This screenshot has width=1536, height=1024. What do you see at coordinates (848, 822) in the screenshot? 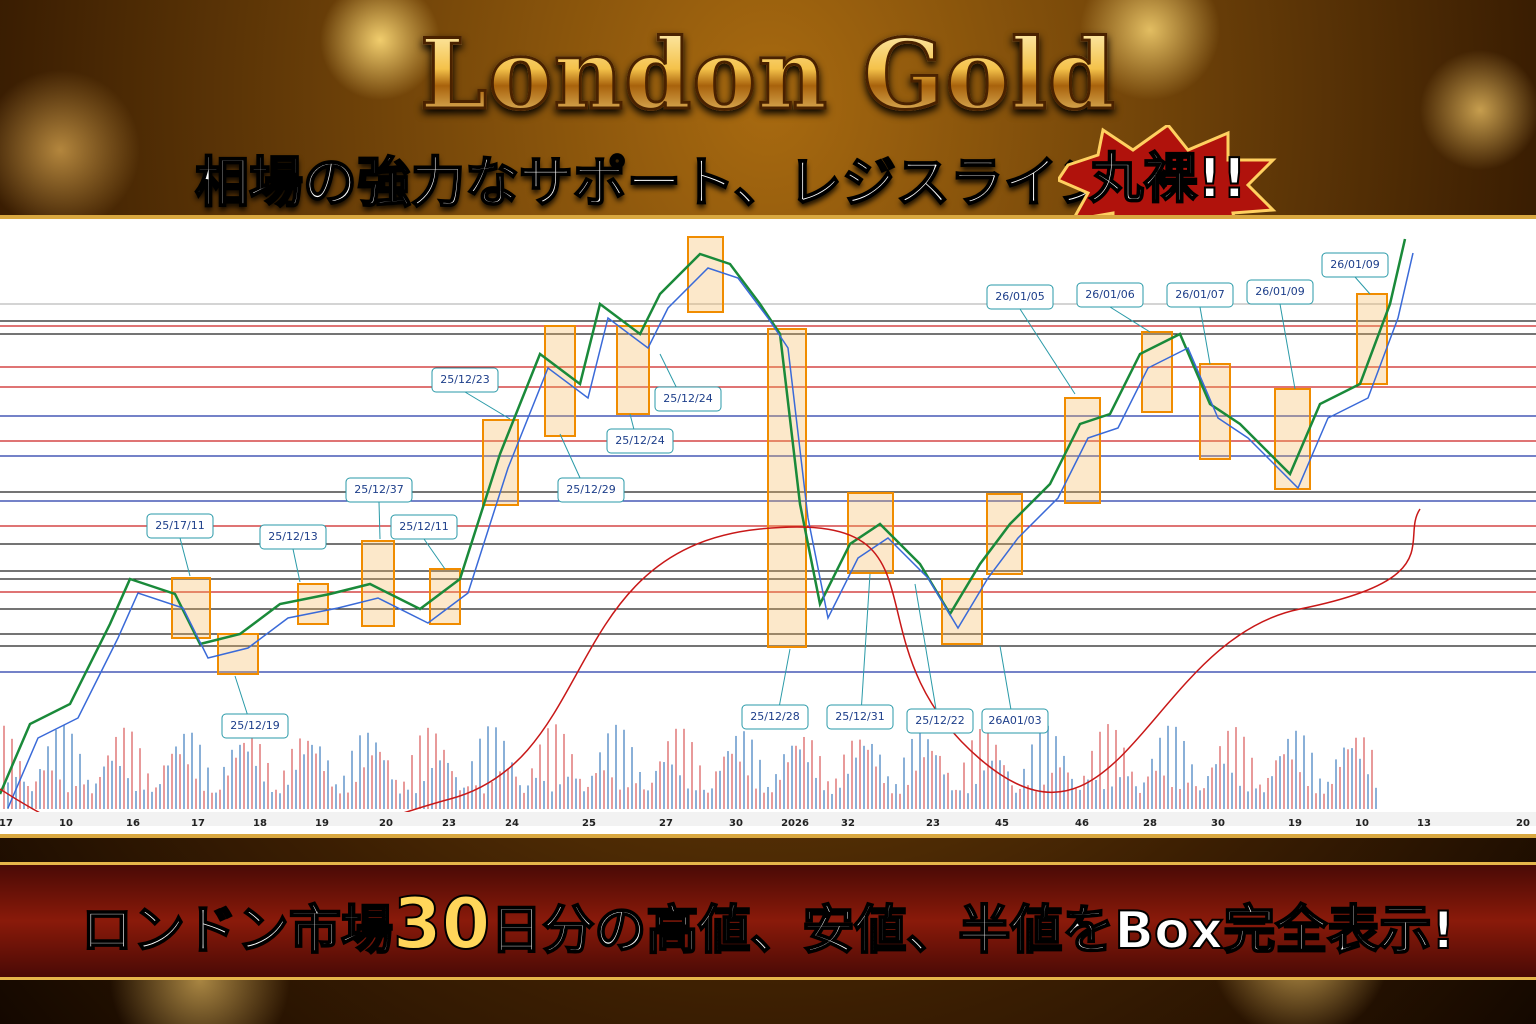
I see `x-tick-label: 32` at bounding box center [848, 822].